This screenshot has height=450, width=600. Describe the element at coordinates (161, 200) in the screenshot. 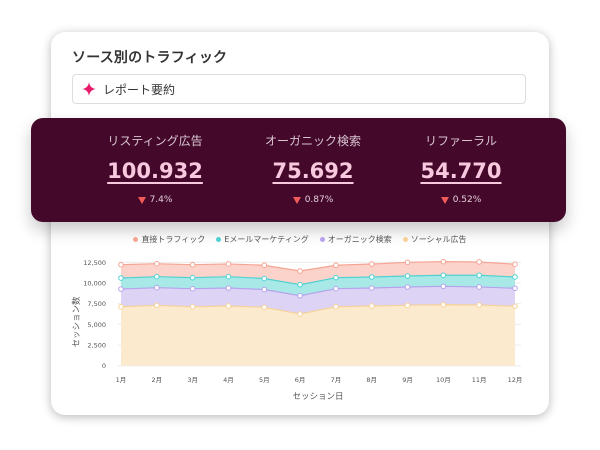

I see `metric-change-value: 7.4%` at that location.